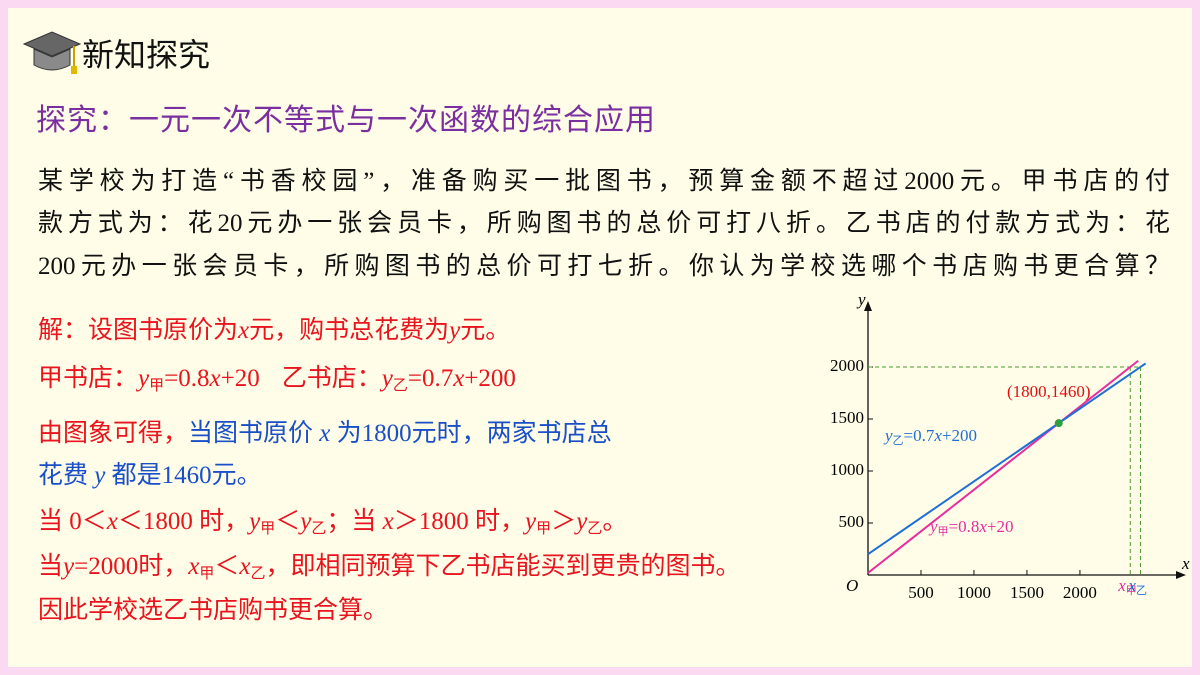  I want to click on annotation: y乙=0.7x+200, so click(930, 436).